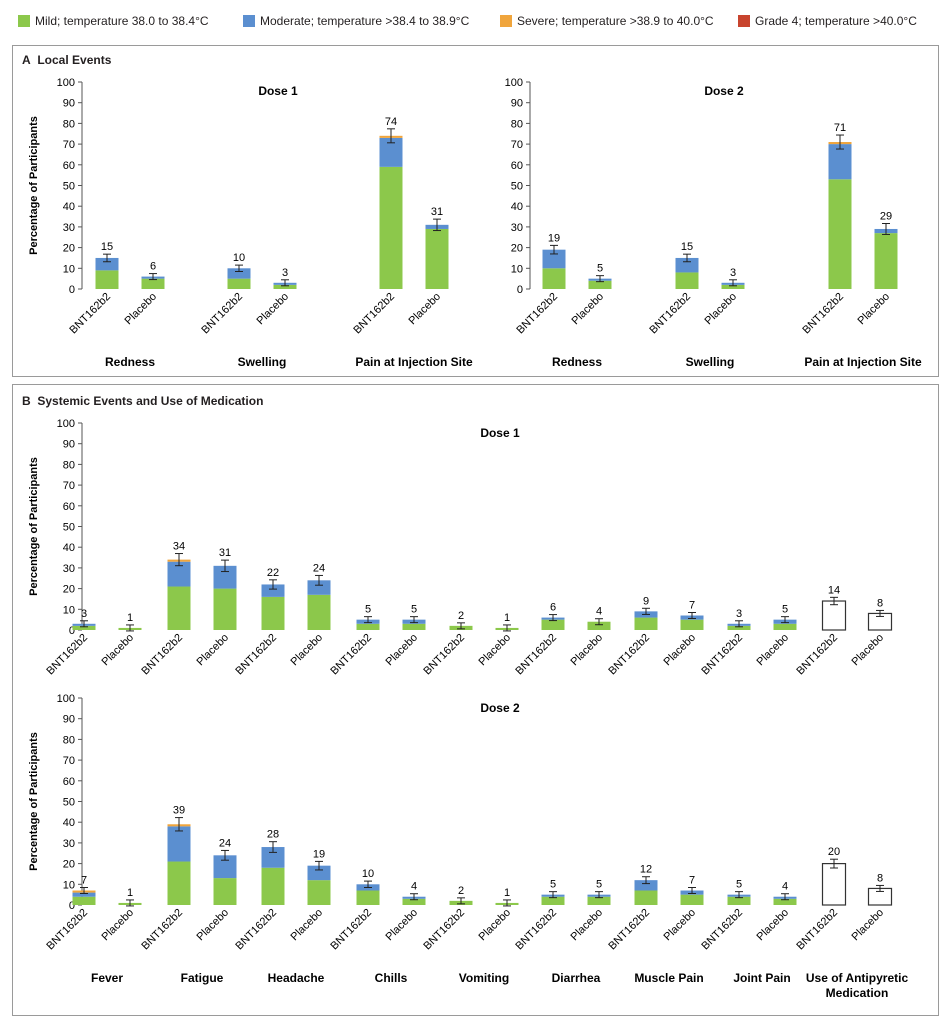 Image resolution: width=949 pixels, height=1024 pixels. What do you see at coordinates (599, 612) in the screenshot?
I see `chart3-data-label: 4` at bounding box center [599, 612].